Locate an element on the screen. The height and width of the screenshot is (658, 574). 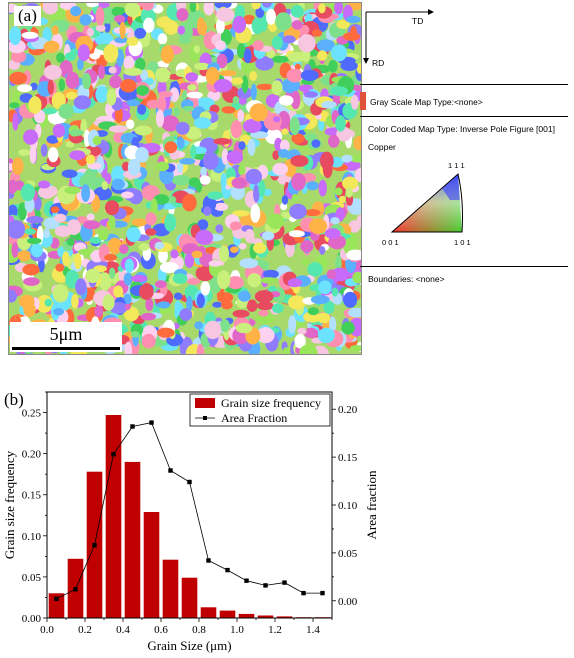
x-axis-ticks: 0.0 0.2 0.4 0.6 0.8 1.0 1.2 1.4 is located at coordinates (186, 627).